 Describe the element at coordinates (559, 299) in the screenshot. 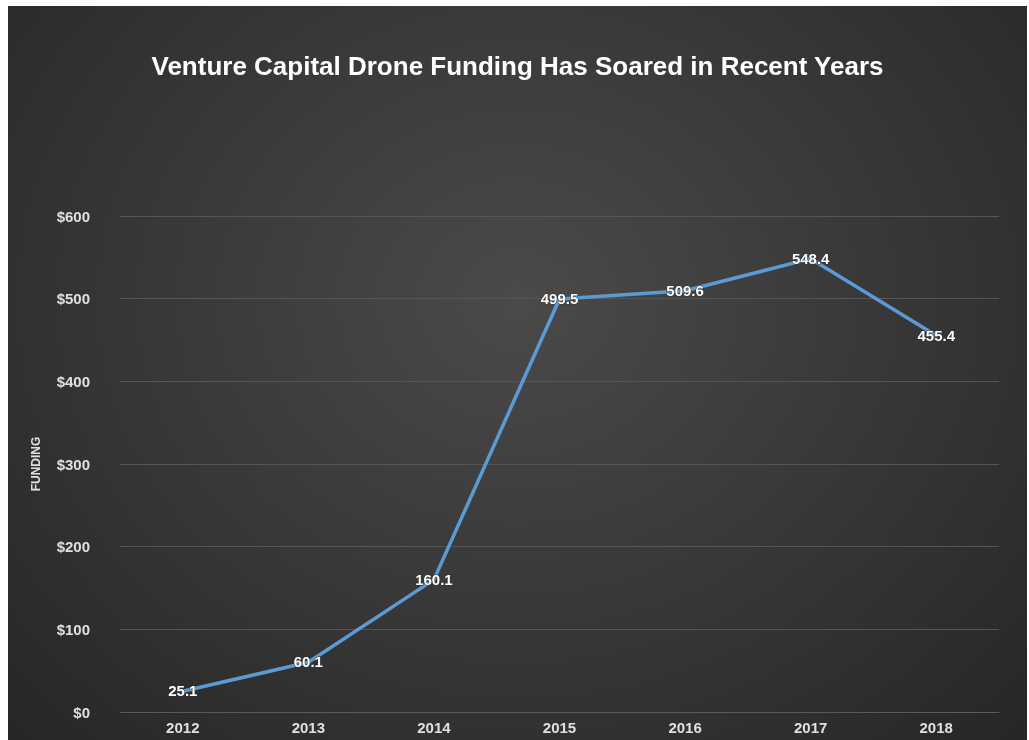

I see `data-label: 499.5` at that location.